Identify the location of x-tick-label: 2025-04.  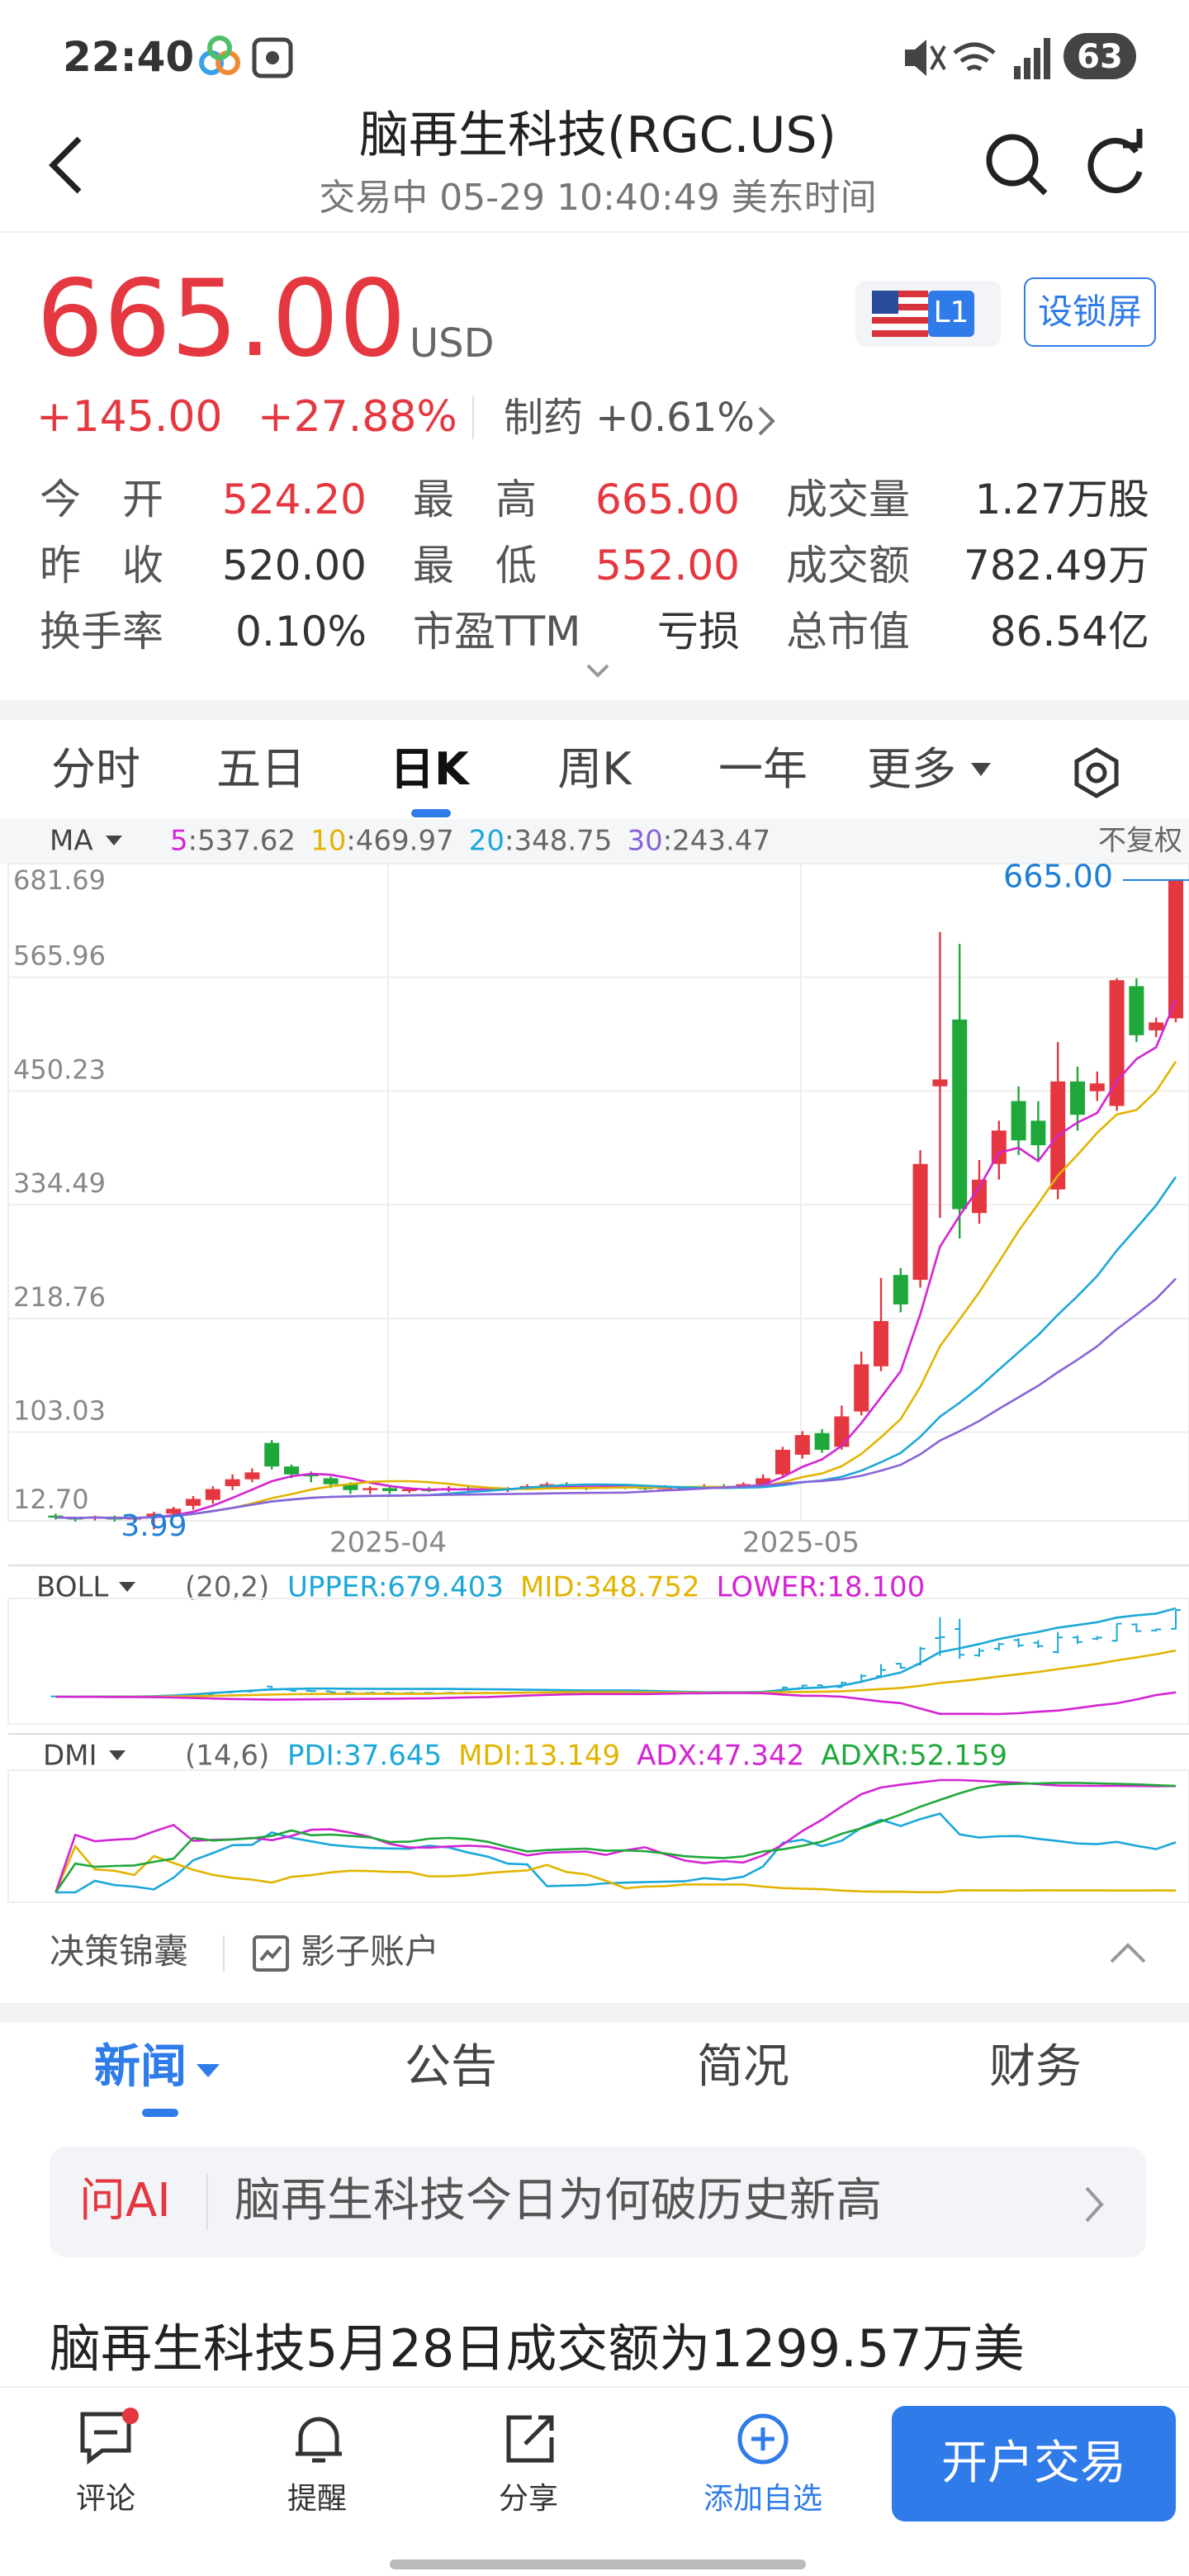
(388, 1543).